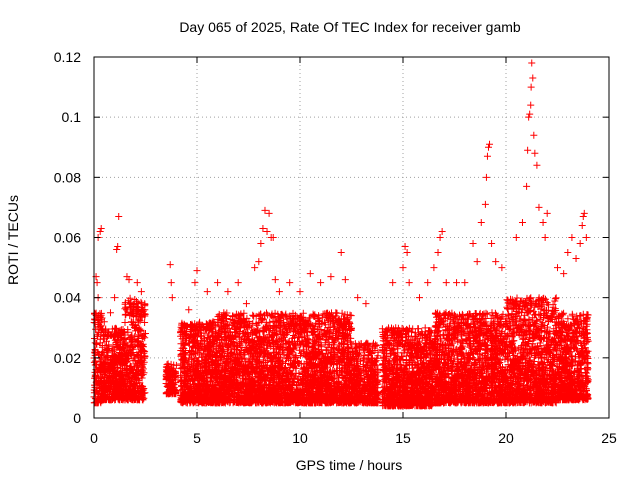  Describe the element at coordinates (67, 298) in the screenshot. I see `y-tick-label: 0.04` at that location.